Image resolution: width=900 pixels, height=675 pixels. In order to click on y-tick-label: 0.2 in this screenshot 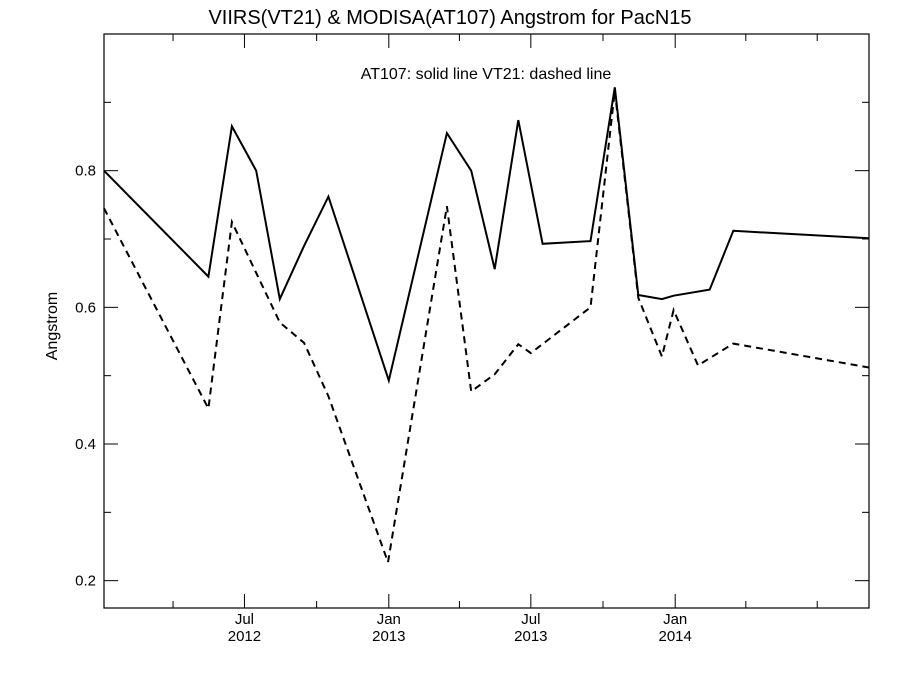, I will do `click(85, 581)`.